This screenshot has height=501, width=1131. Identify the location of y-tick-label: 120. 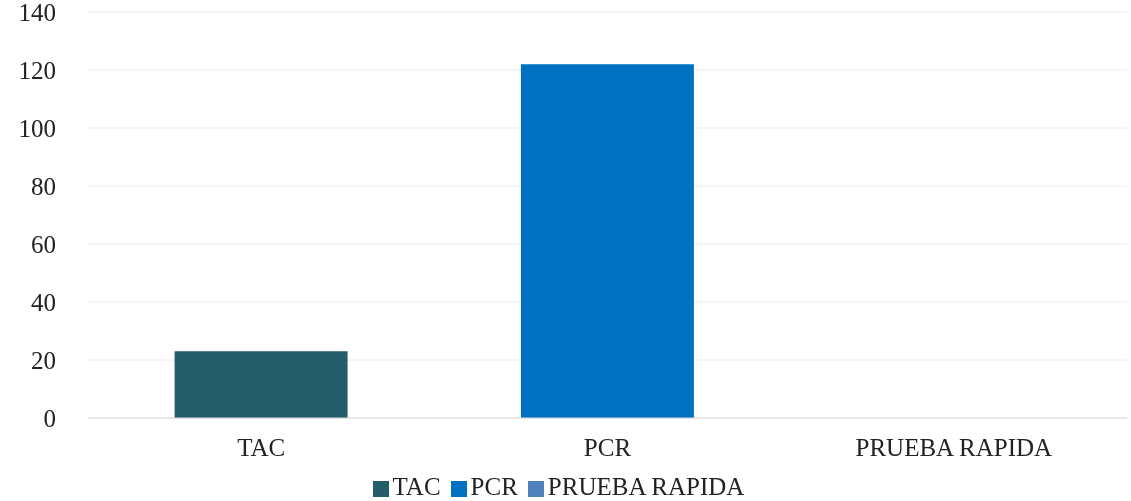
(37, 70).